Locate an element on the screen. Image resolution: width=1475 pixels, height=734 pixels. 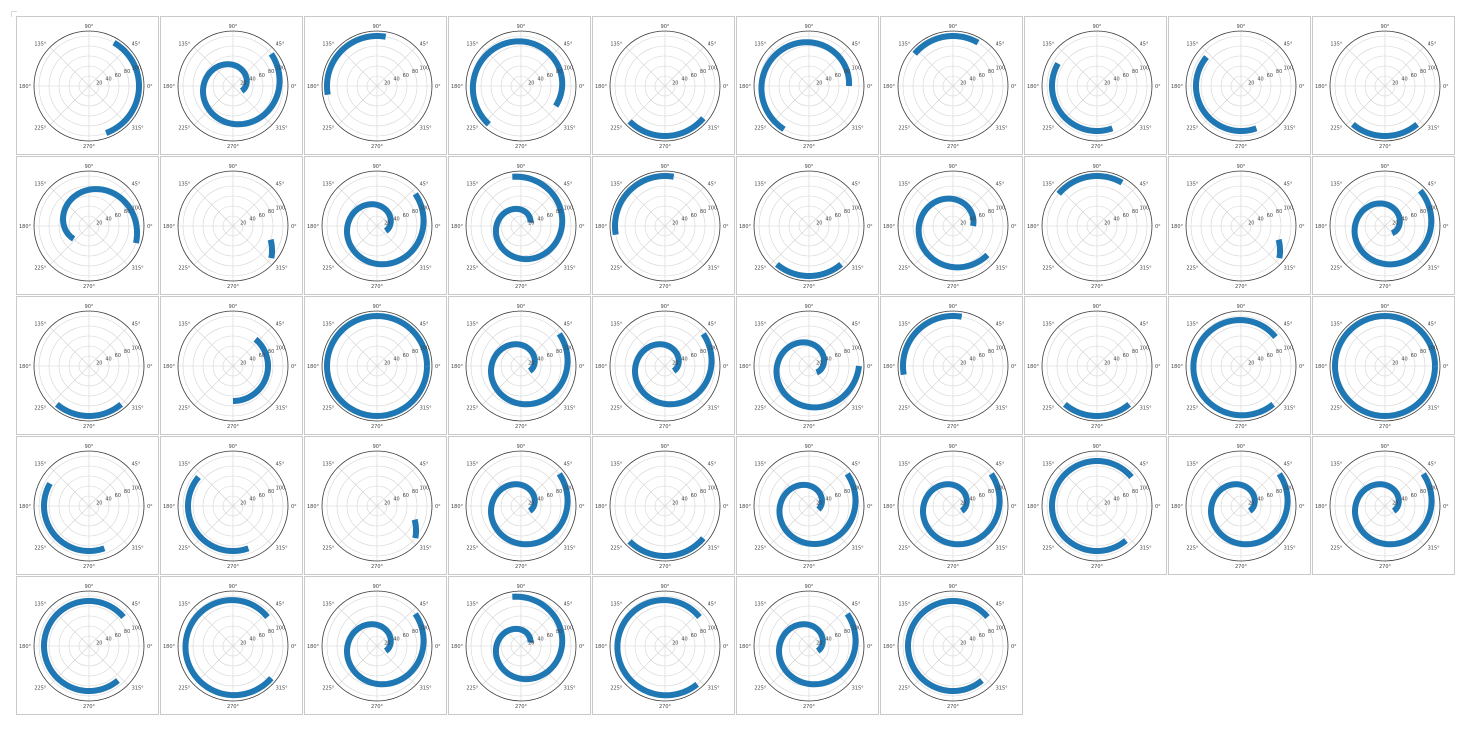
polar-panel-30: 0° 45° 90° 135° 180° 225° 270° 315° 20 40 60 80 100 is located at coordinates (1383, 365).